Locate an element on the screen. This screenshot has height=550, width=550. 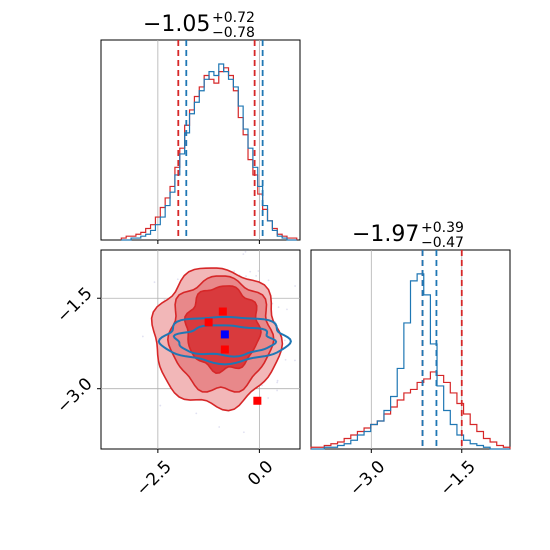
p1-histogram is located at coordinates (209, 152).